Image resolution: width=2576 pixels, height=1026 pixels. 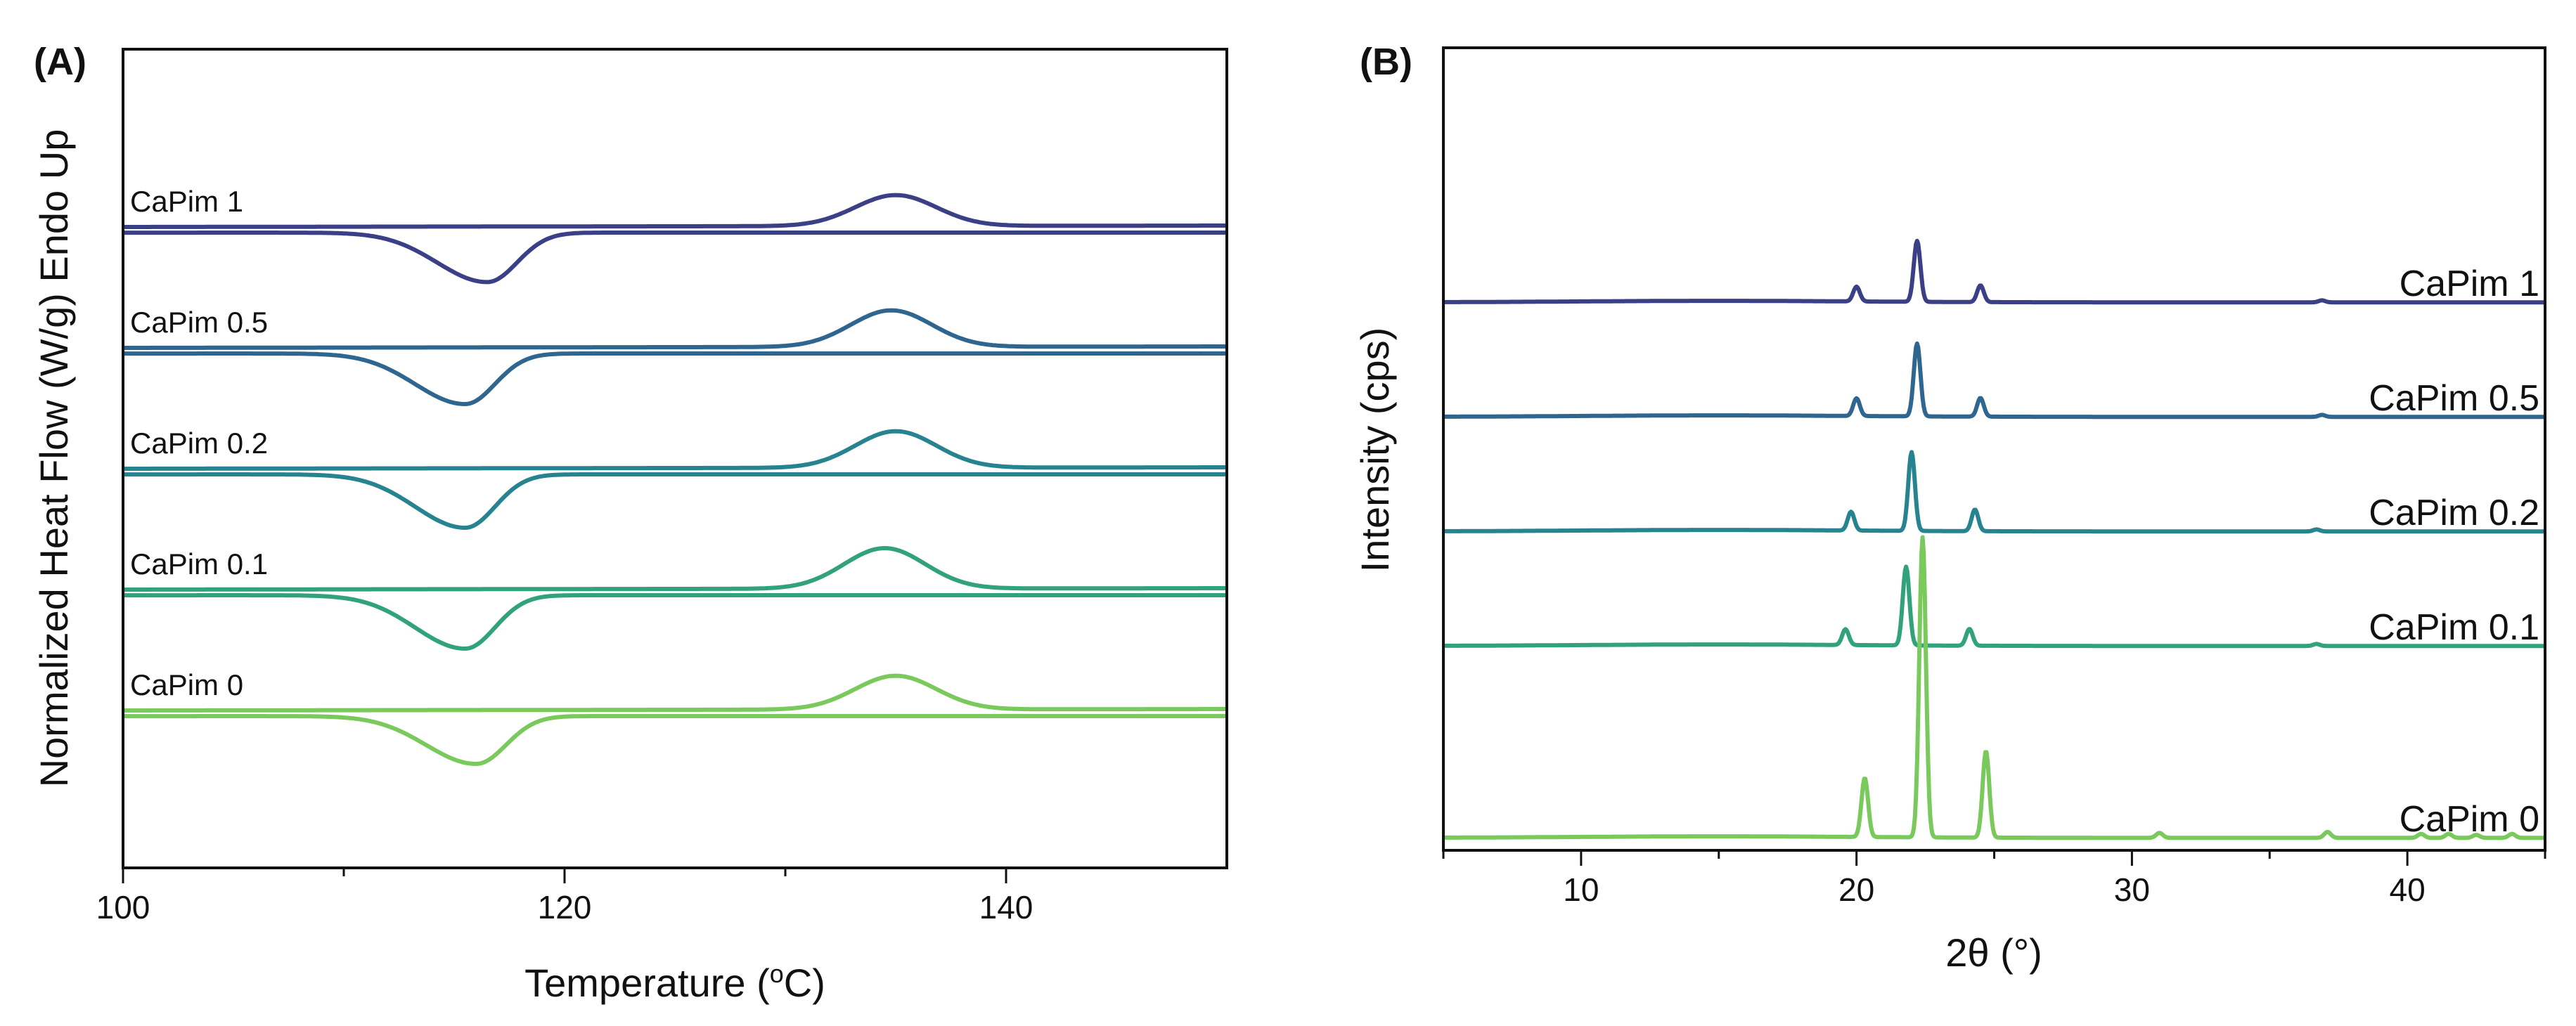 I want to click on xrd-series-label-capim-0-1: CaPim 0.1, so click(x=2454, y=628).